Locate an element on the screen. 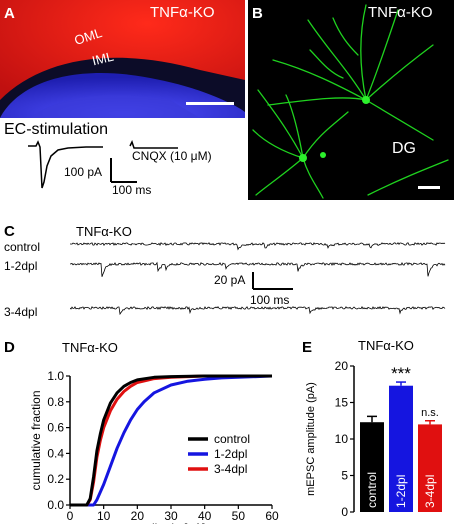 Image resolution: width=454 pixels, height=524 pixels. cnqx-label: CNQX (10 μM) is located at coordinates (172, 156).